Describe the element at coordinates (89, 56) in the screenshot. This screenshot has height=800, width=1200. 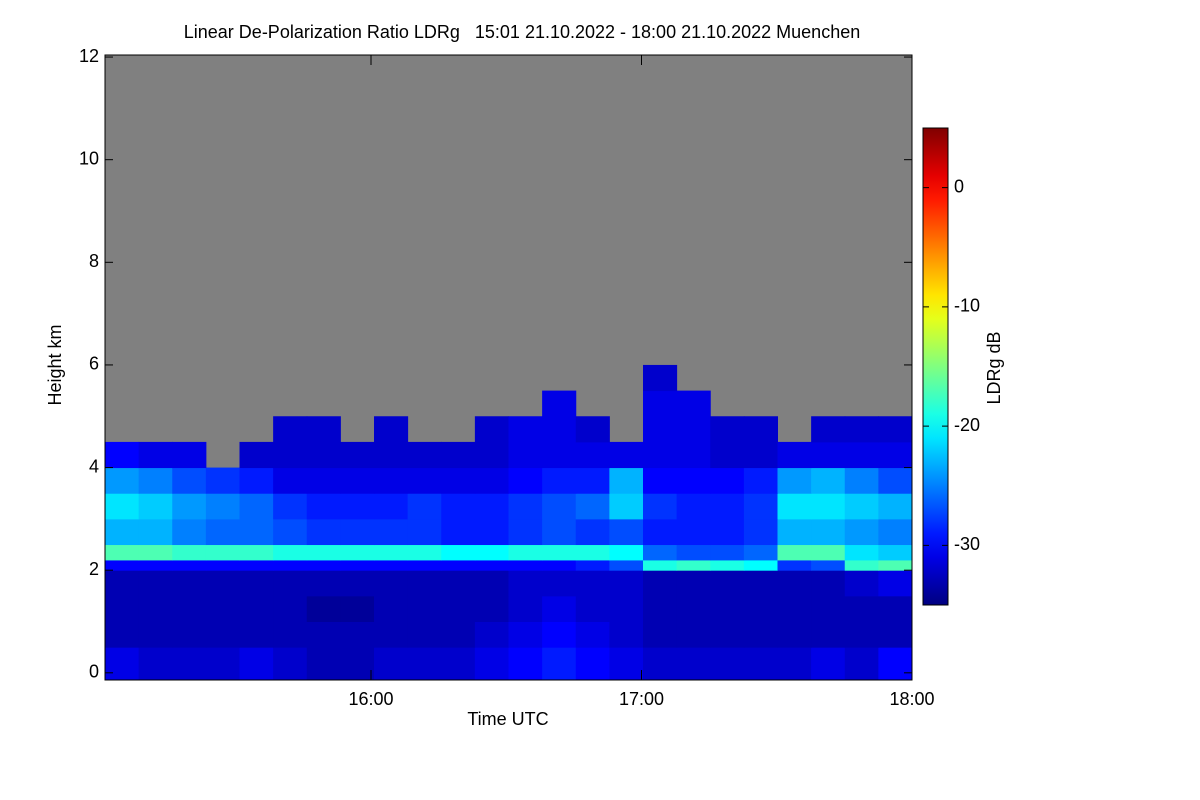
I see `y-tick-label: 12` at that location.